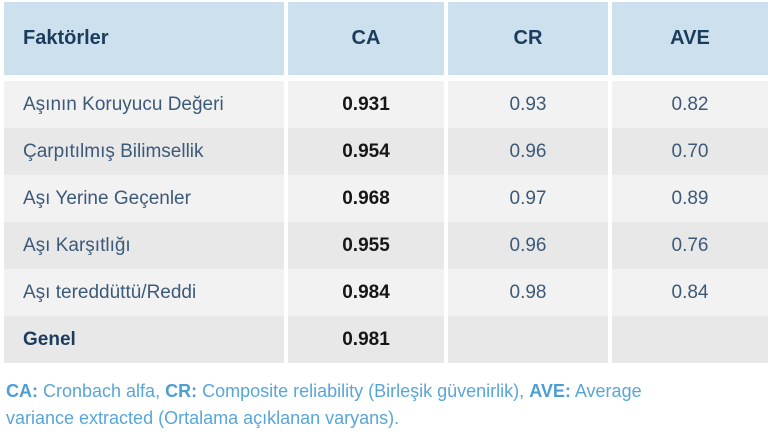 This screenshot has height=442, width=768. I want to click on table-row: Aşı Yerine Geçenler 0.968 0.97 0.89, so click(386, 198).